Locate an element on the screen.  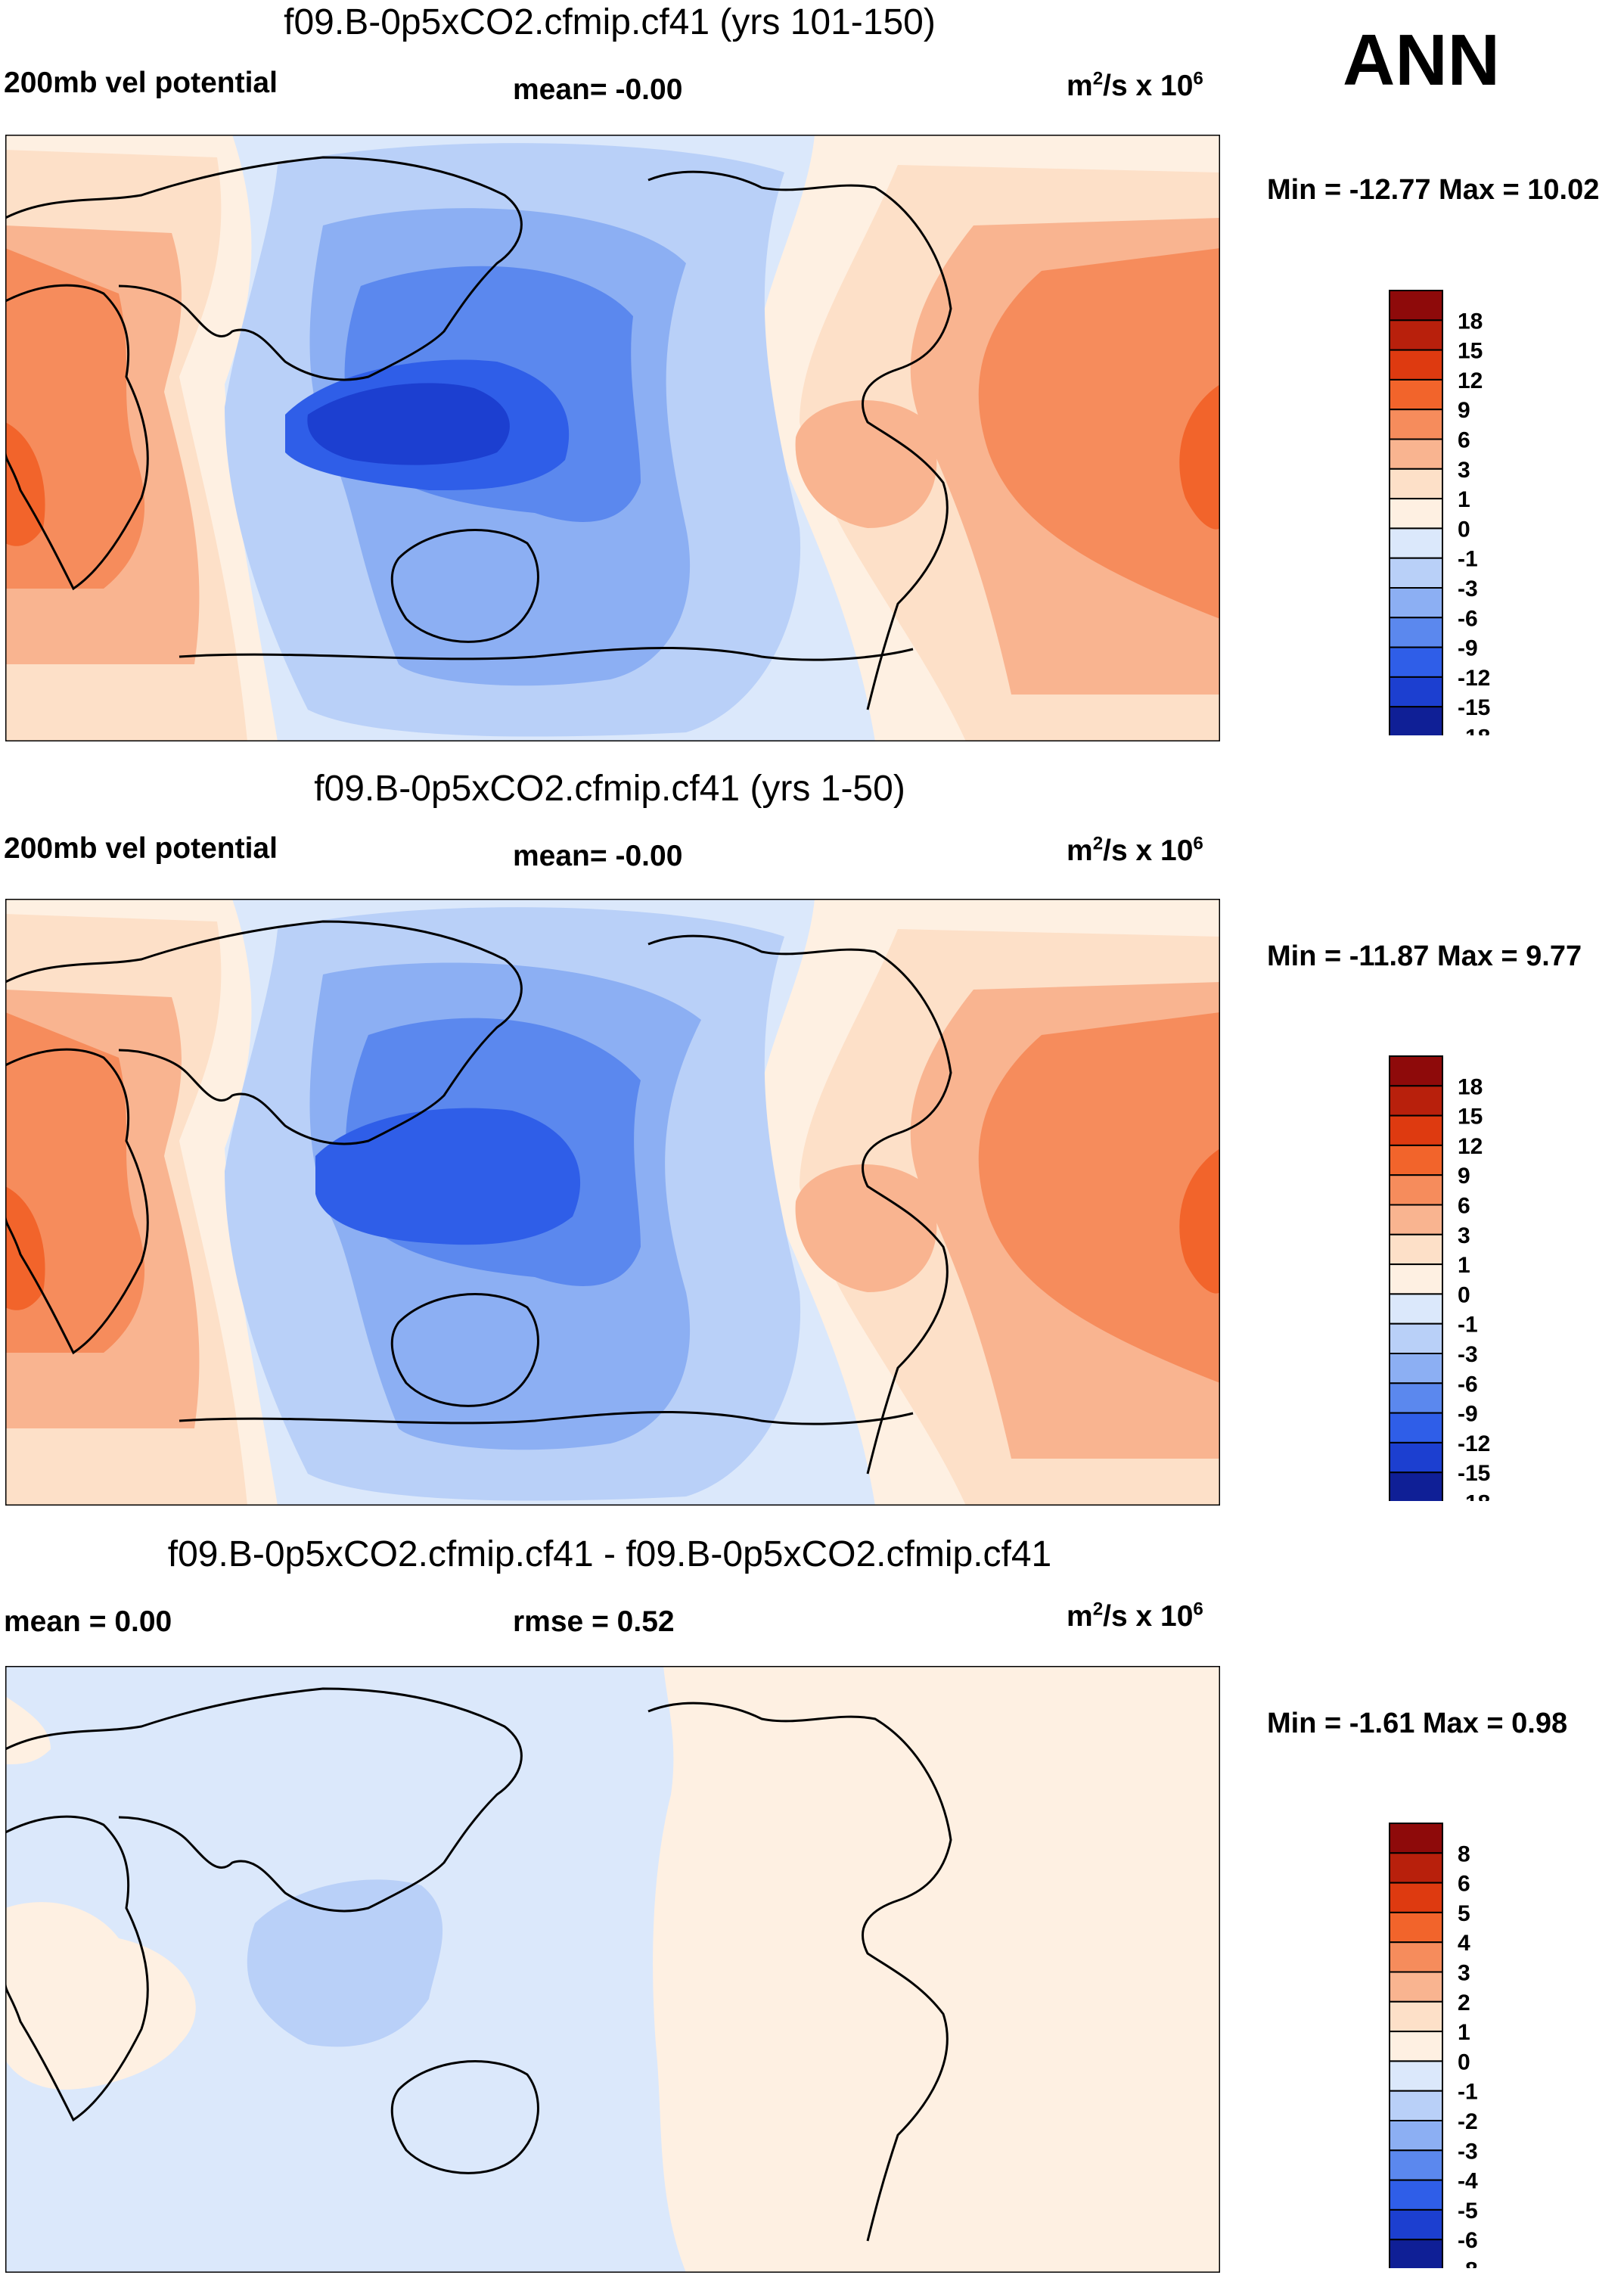
panel-1-colorbar: 18 15 12 9 6 3 1 0 -1 -3 -6 -9 -12 -15 -18 is located at coordinates (1439, 513).